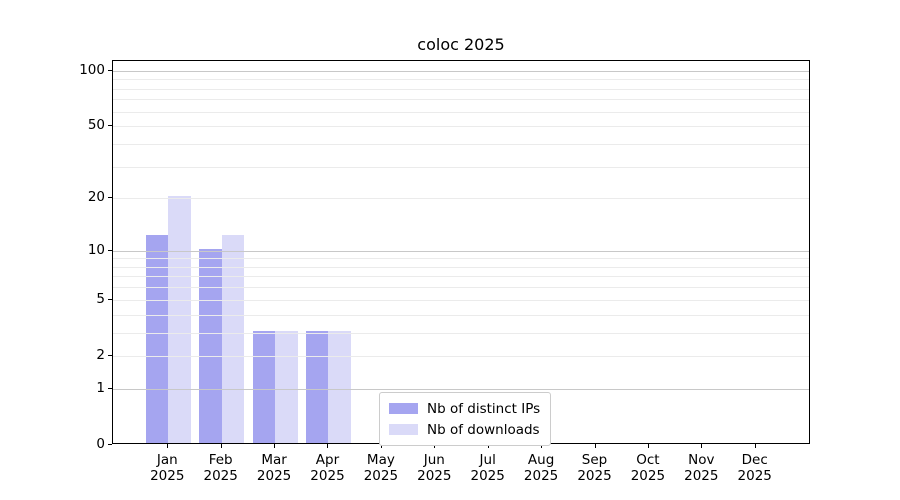 This screenshot has width=900, height=500. I want to click on bar-downloads-mar, so click(286, 386).